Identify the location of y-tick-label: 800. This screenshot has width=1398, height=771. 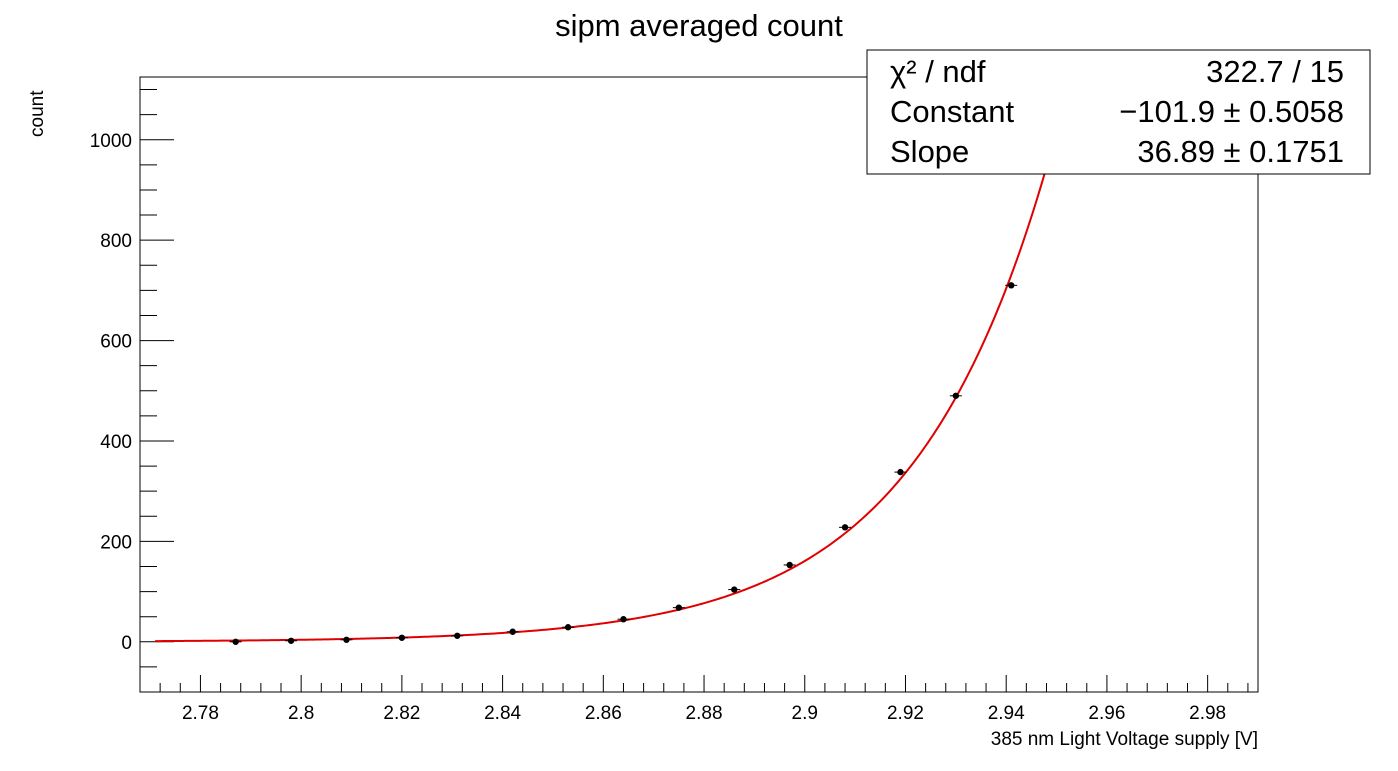
(116, 241).